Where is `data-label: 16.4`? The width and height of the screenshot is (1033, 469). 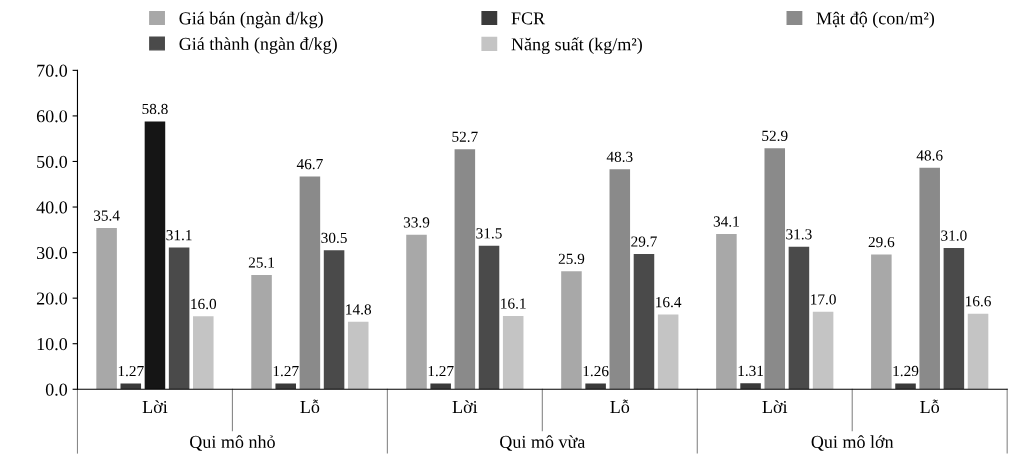 data-label: 16.4 is located at coordinates (669, 302).